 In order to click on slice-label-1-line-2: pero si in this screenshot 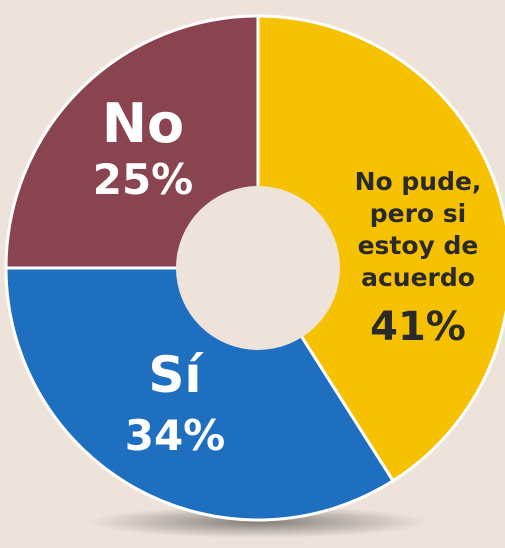, I will do `click(418, 213)`.